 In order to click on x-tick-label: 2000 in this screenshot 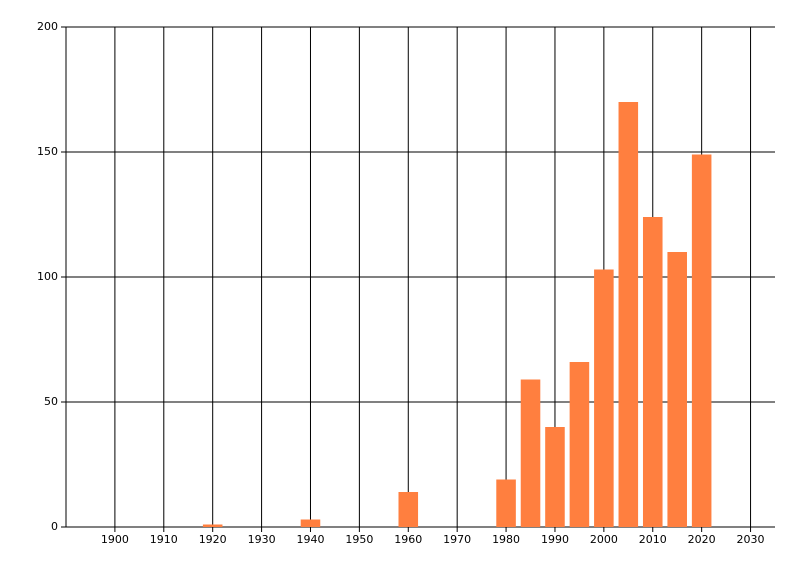, I will do `click(604, 539)`.